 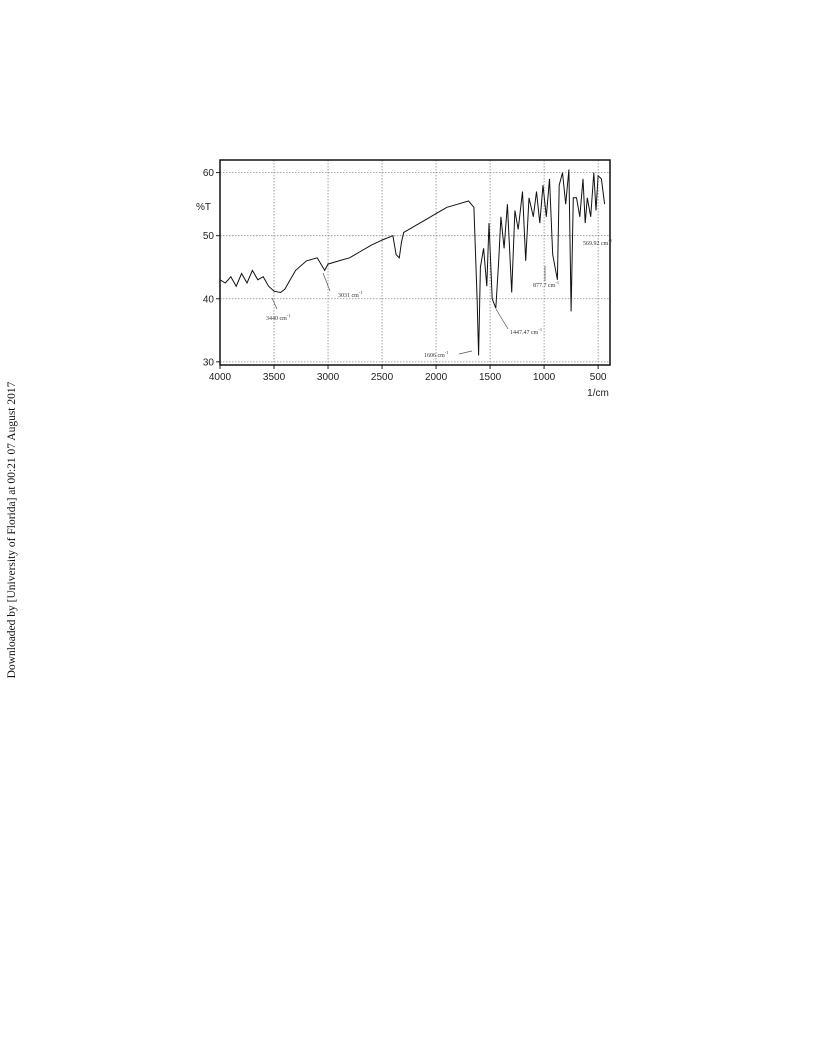 I want to click on plot-frame, so click(x=415, y=262).